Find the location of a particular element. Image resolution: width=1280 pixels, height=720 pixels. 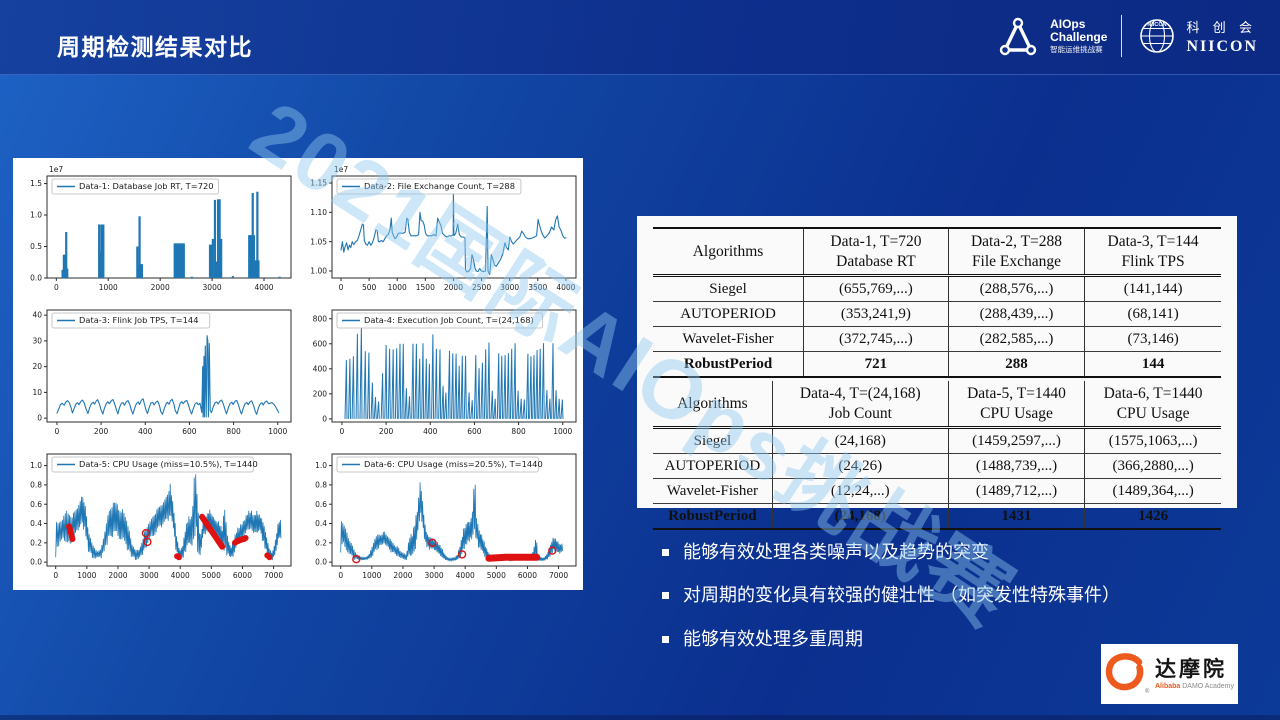

algorithm-name: Siegel is located at coordinates (713, 440).